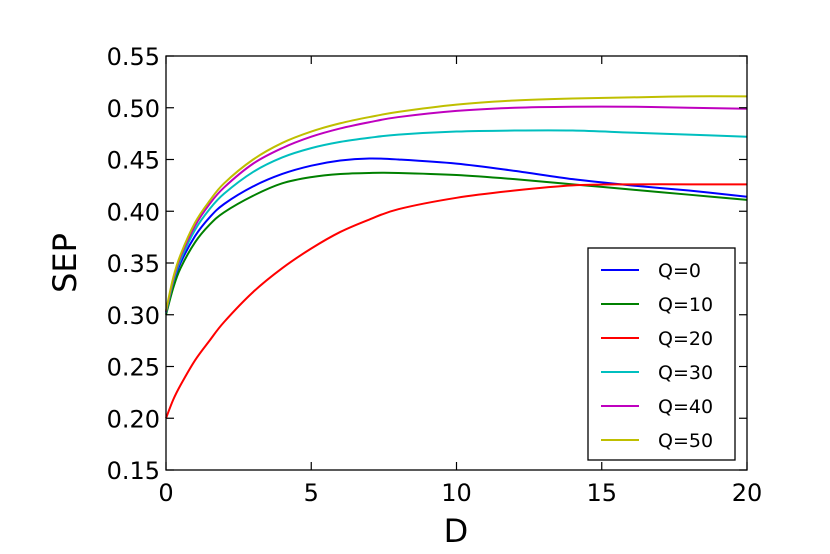 This screenshot has height=554, width=830. Describe the element at coordinates (685, 373) in the screenshot. I see `legend-label: Q=30` at that location.